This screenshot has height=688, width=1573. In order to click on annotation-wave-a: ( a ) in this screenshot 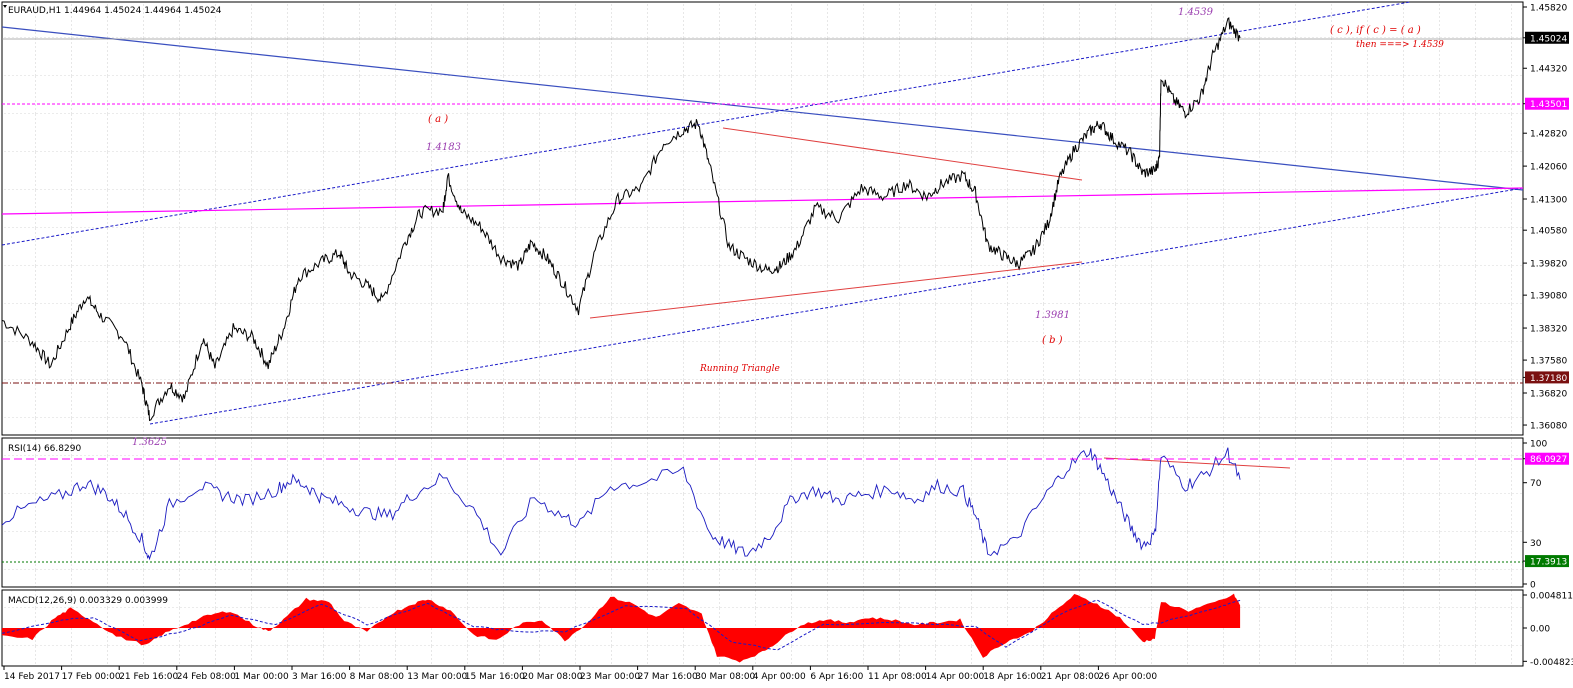, I will do `click(438, 119)`.